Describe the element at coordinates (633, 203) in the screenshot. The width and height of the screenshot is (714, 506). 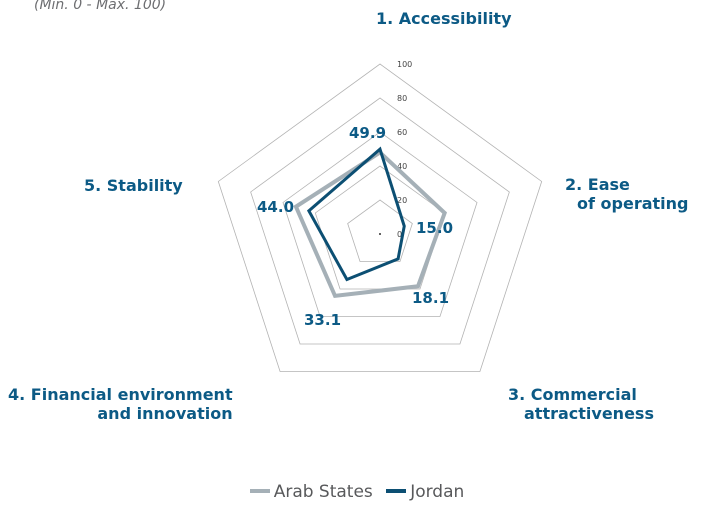
I see `axis-label-line: of operating` at that location.